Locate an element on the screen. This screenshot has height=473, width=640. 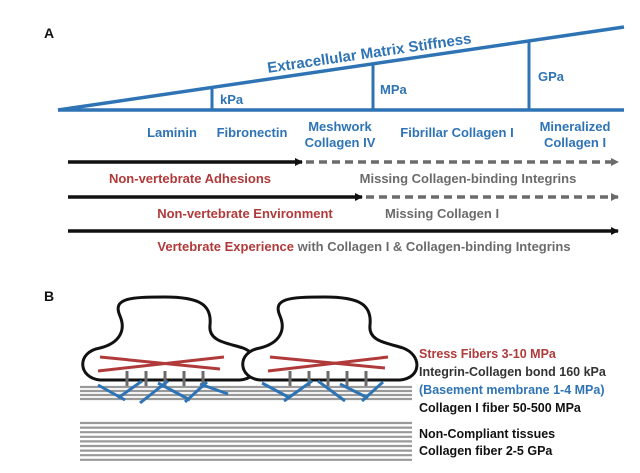
matrix-collagen-iv: Collagen IV is located at coordinates (340, 142).